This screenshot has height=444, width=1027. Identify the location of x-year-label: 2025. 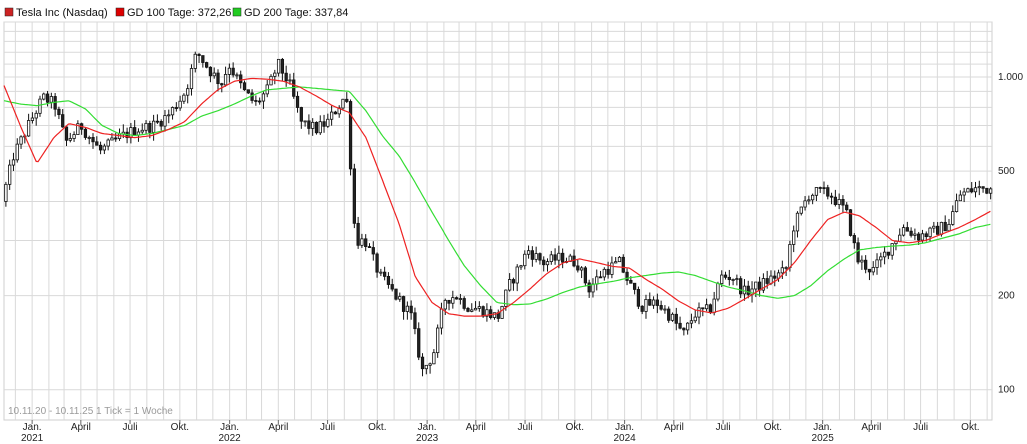
(823, 438).